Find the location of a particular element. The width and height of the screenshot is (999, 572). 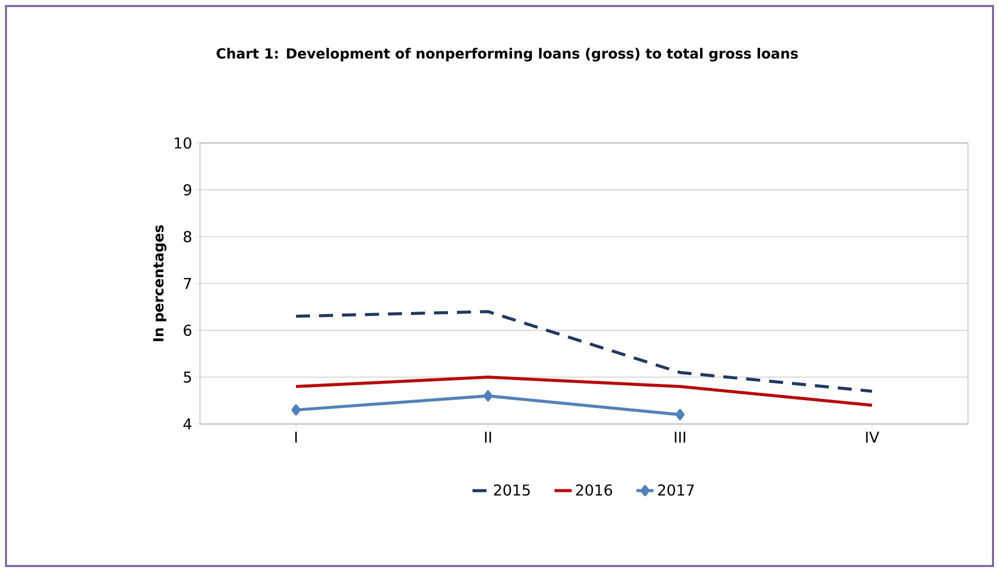

y-tick-label: 10 is located at coordinates (183, 143).